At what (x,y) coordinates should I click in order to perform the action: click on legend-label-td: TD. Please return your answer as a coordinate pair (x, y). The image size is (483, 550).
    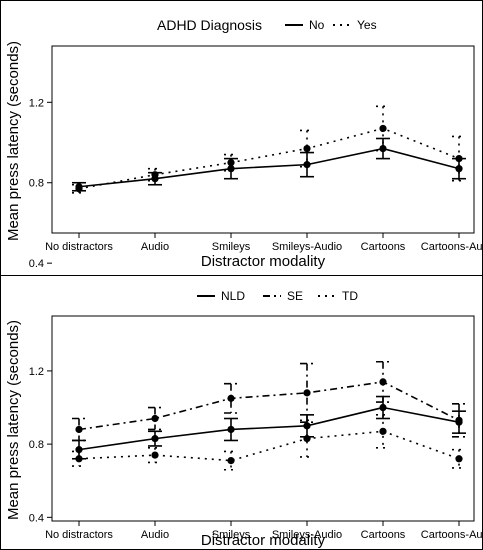
    Looking at the image, I should click on (350, 296).